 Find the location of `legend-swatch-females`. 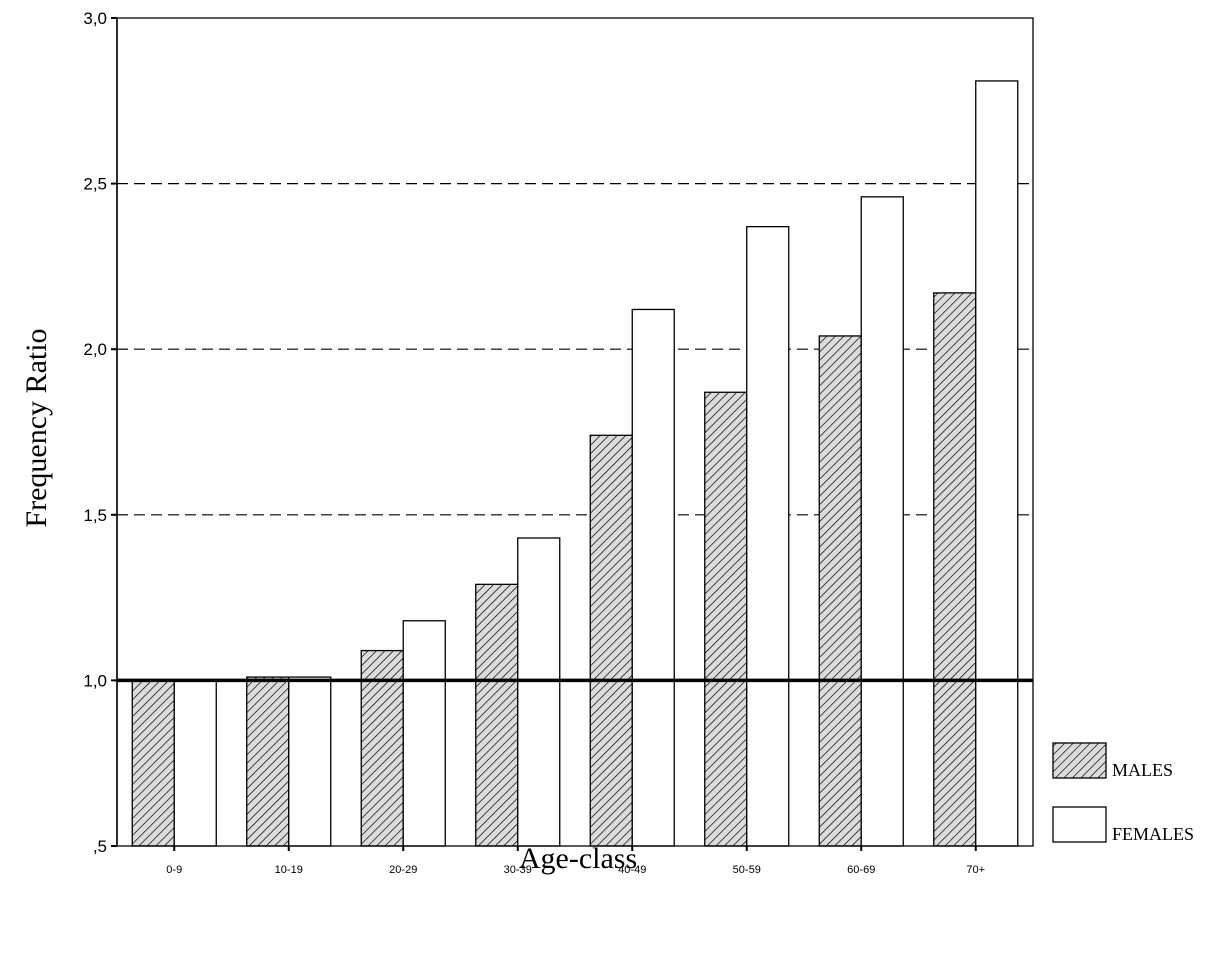

legend-swatch-females is located at coordinates (1079, 824).